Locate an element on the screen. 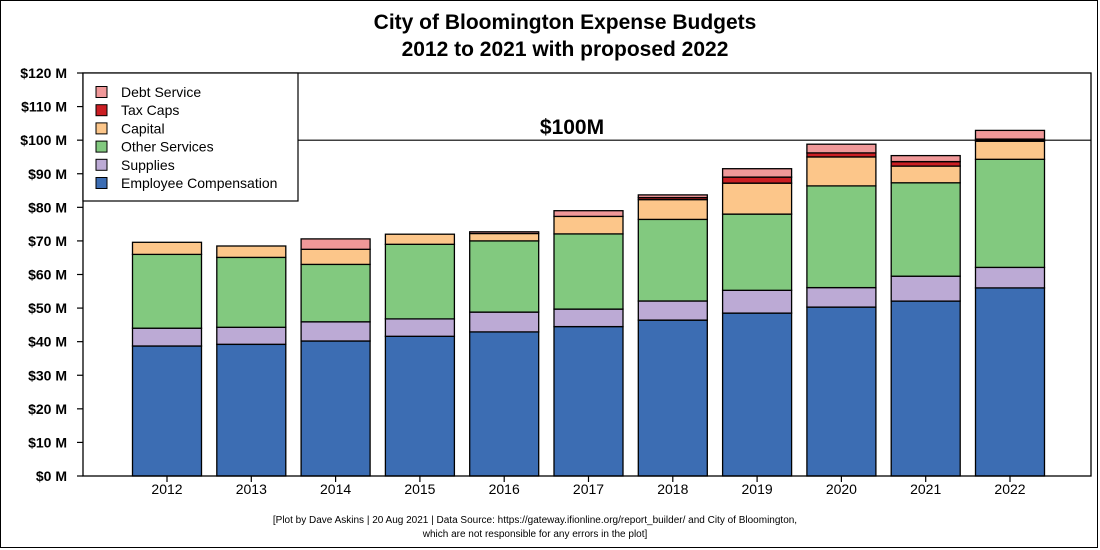 The height and width of the screenshot is (550, 1100). bar-employee-compensation-2017 is located at coordinates (588, 401).